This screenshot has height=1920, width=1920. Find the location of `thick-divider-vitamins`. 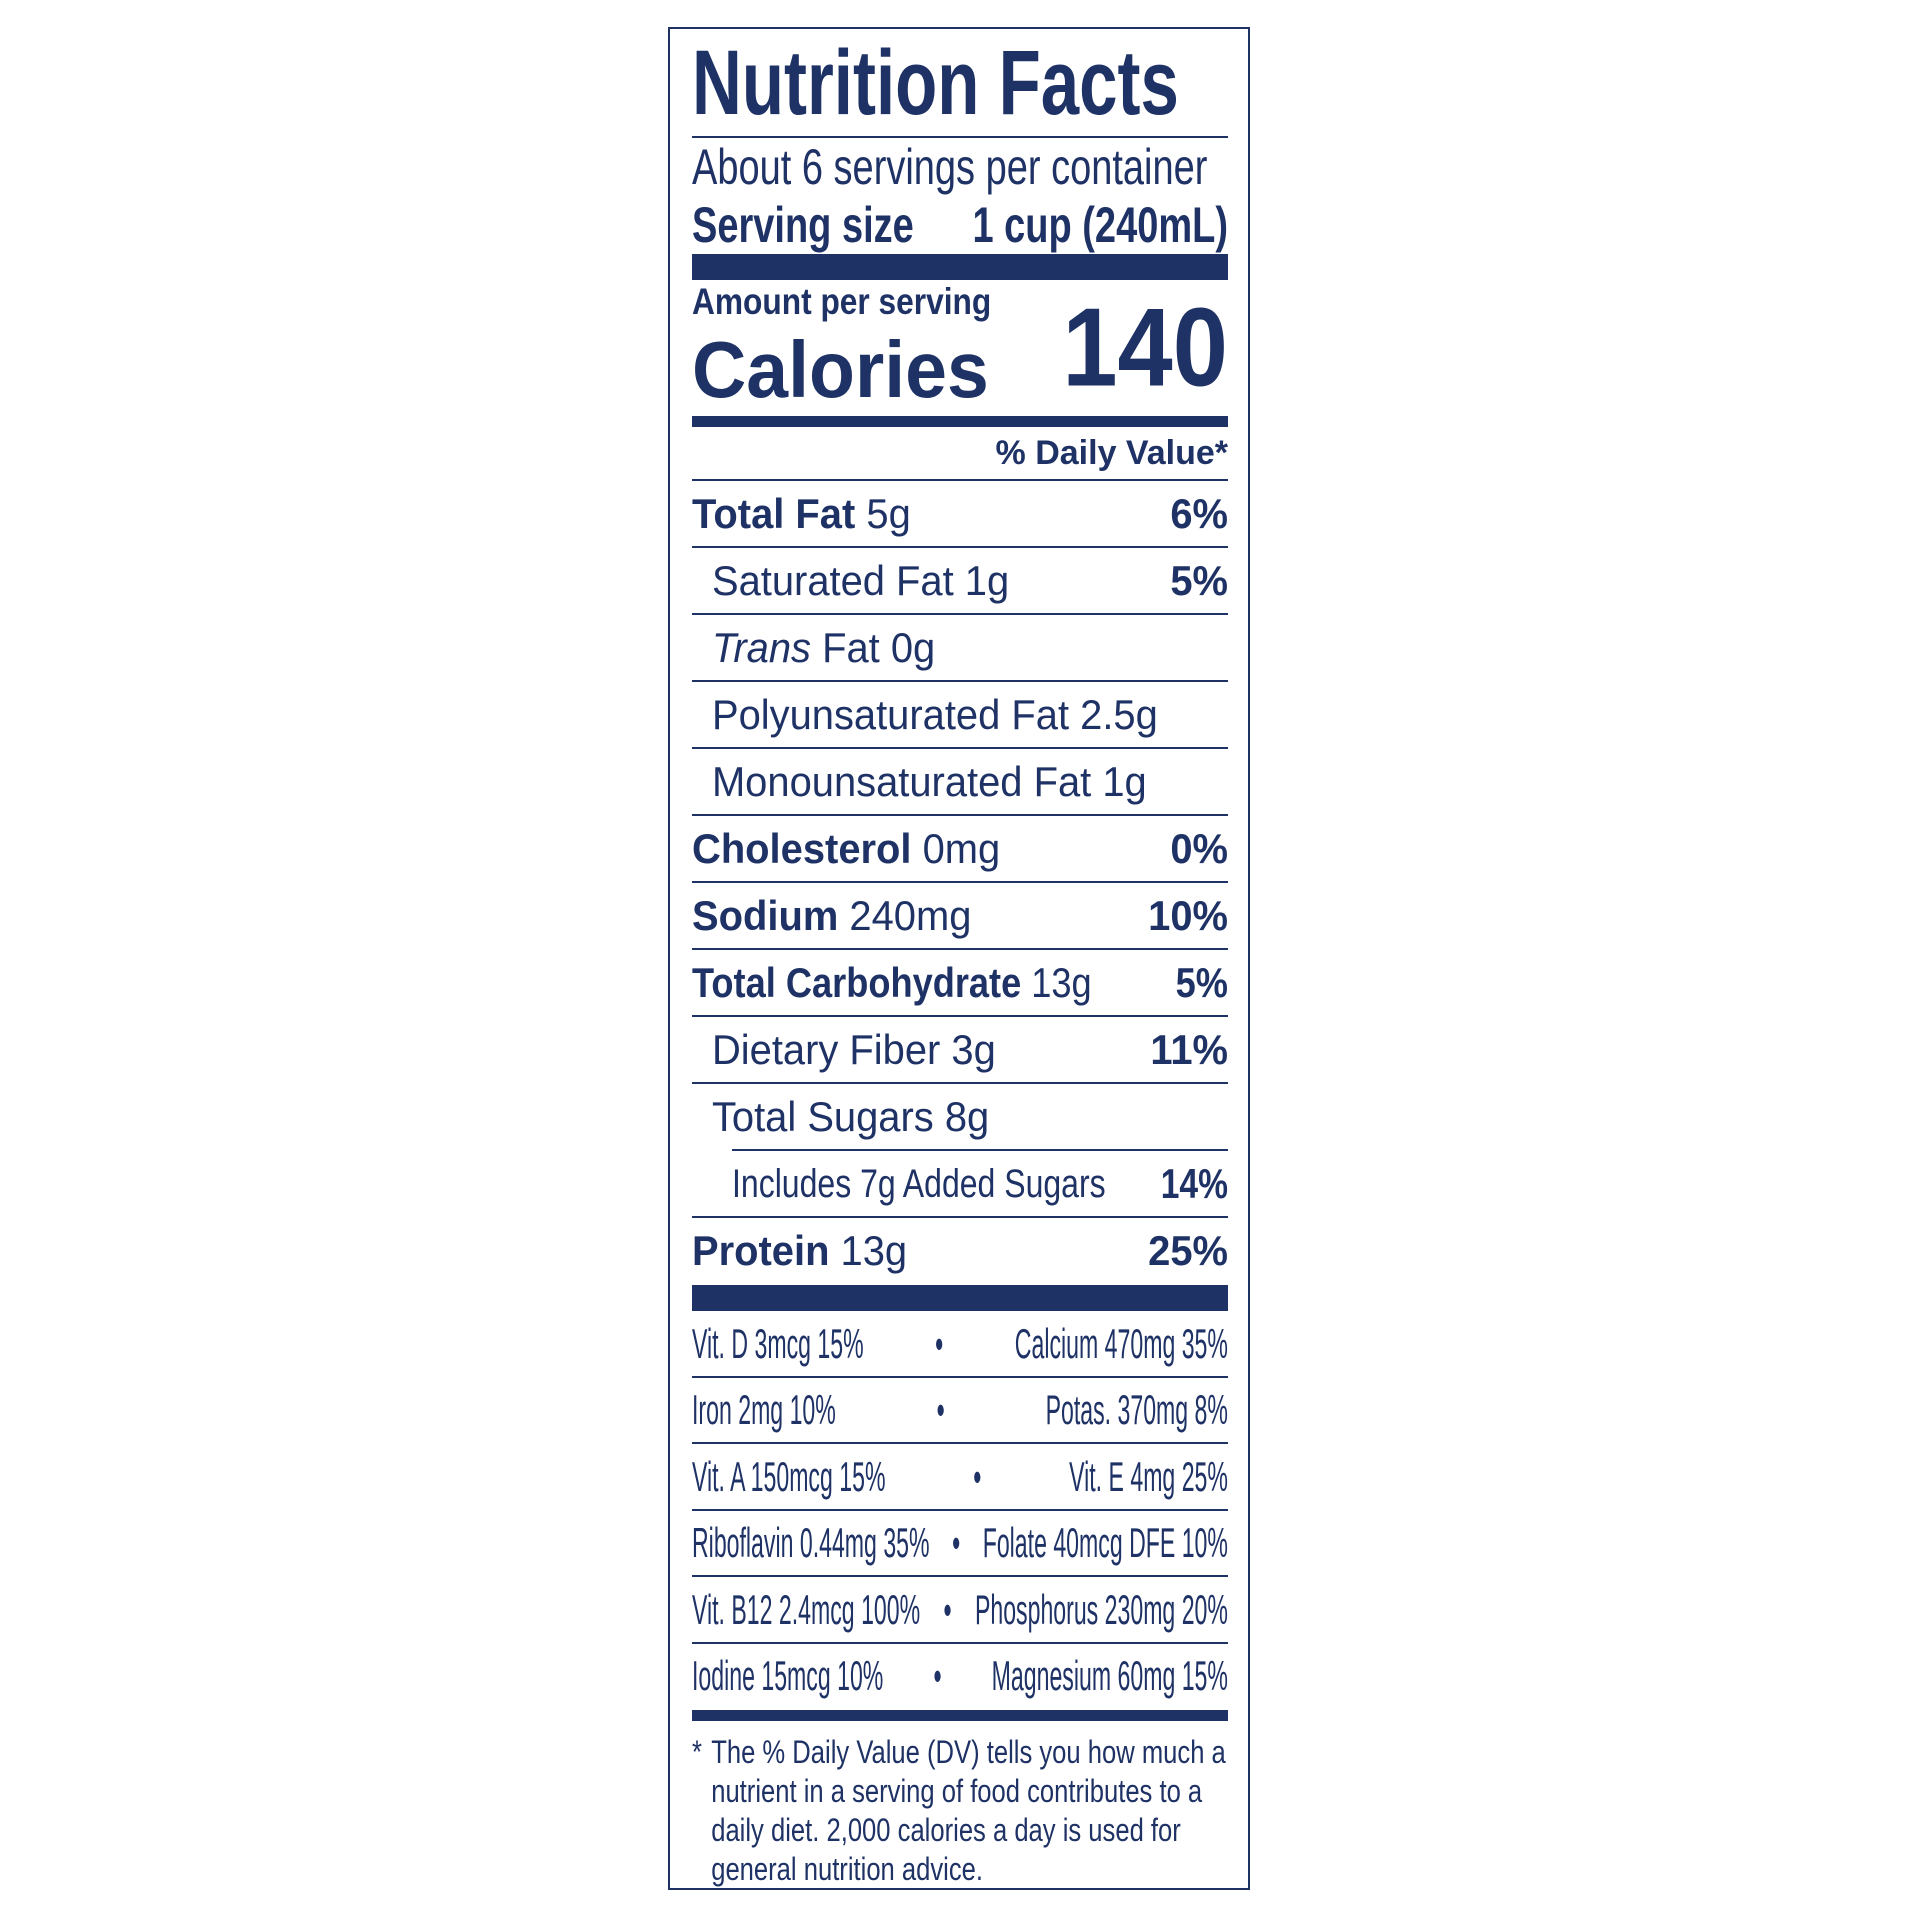

thick-divider-vitamins is located at coordinates (960, 1298).